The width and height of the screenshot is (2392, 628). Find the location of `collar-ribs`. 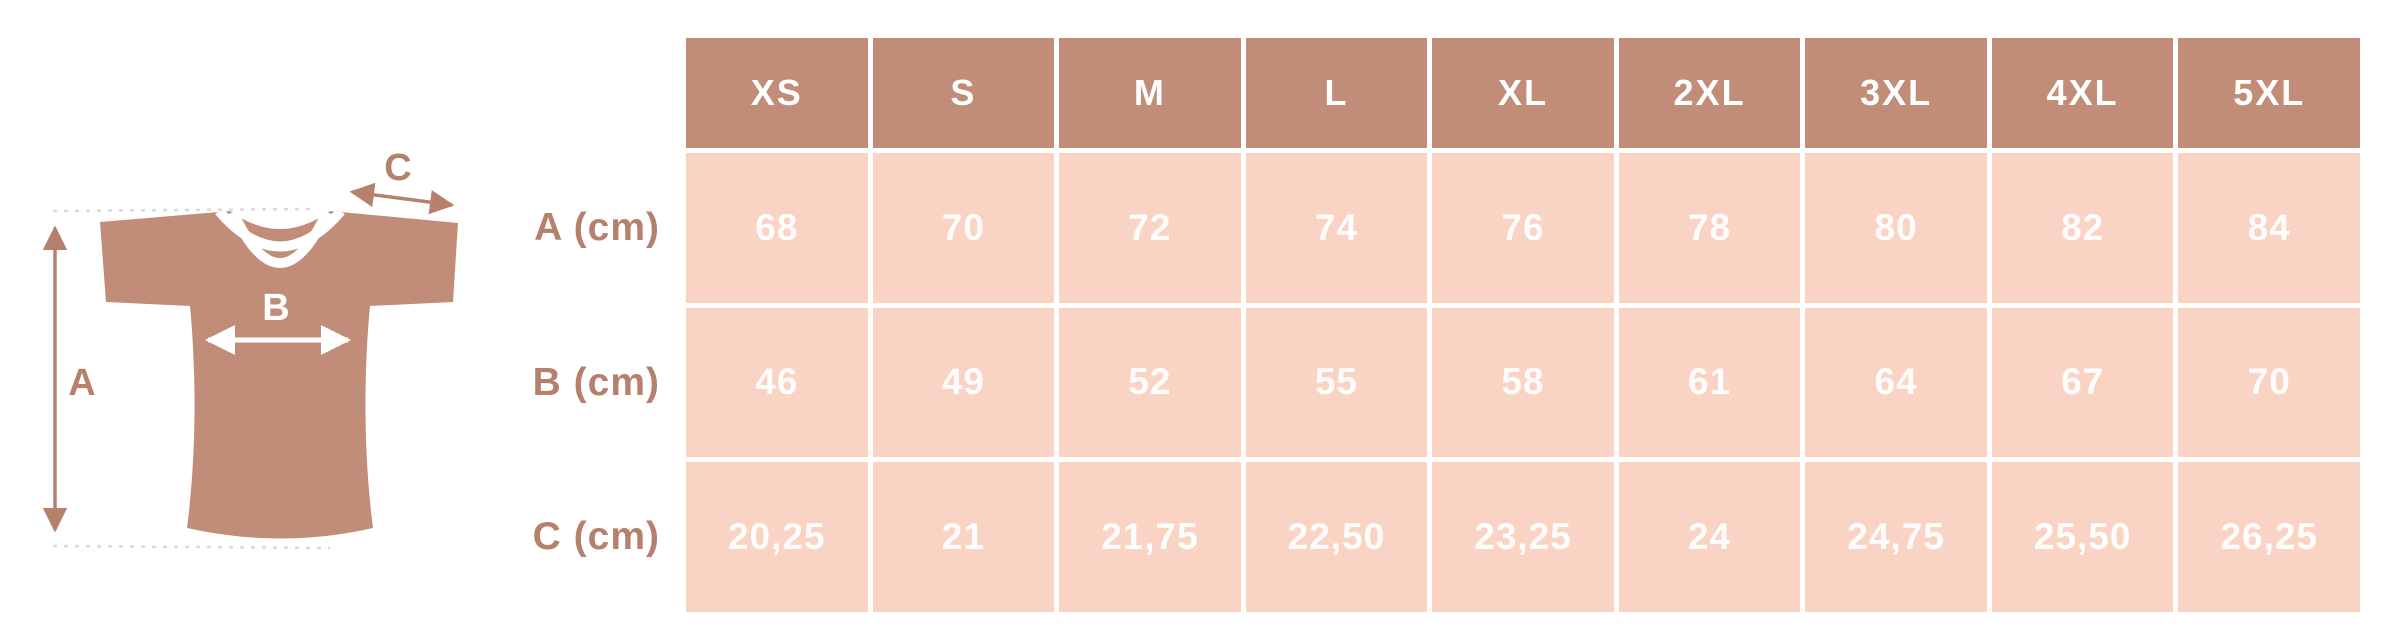

collar-ribs is located at coordinates (280, 239).